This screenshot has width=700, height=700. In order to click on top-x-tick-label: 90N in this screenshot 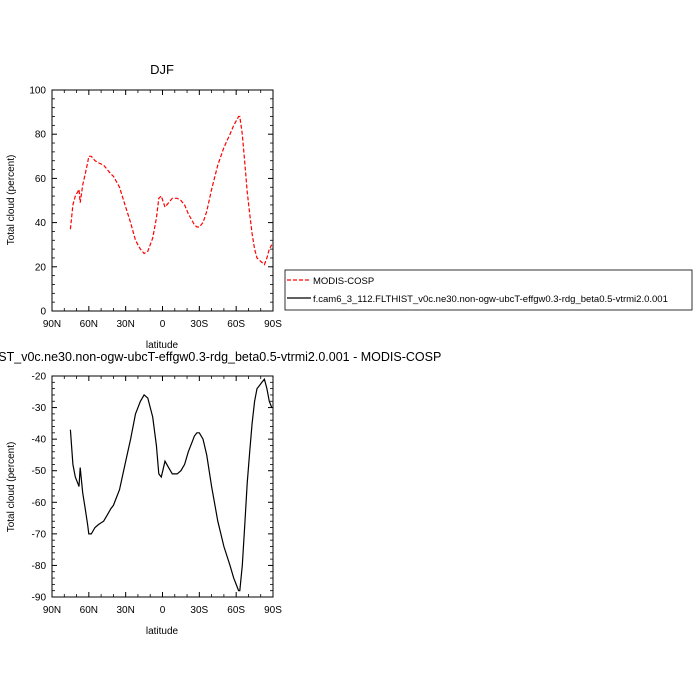, I will do `click(52, 324)`.